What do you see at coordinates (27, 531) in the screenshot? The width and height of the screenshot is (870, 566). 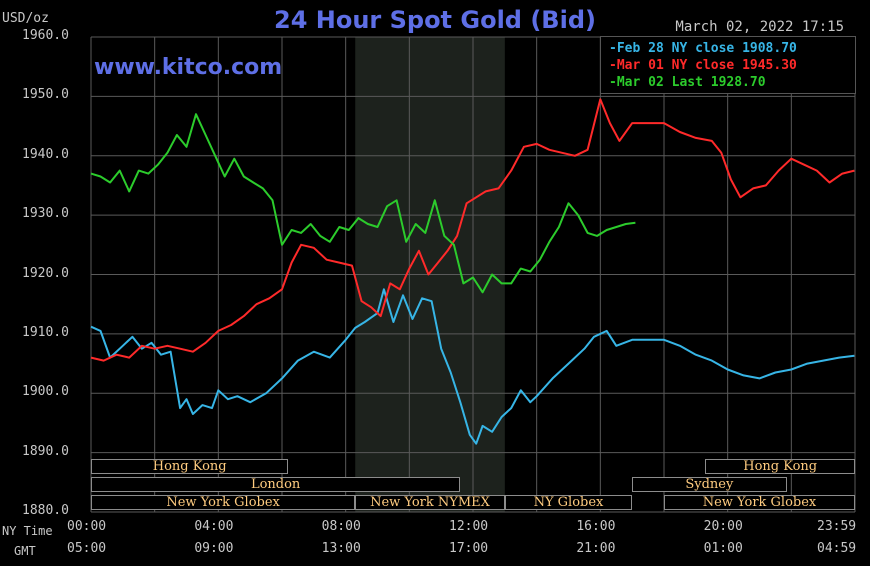 I see `ny-time-label: NY Time` at bounding box center [27, 531].